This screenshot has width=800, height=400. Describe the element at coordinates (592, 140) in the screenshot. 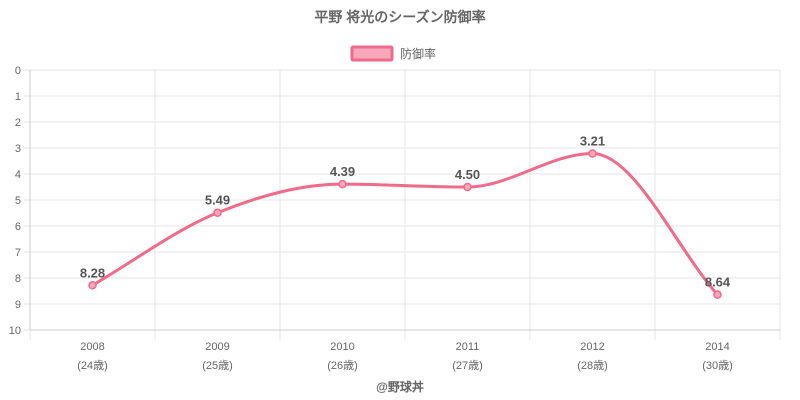

I see `data-label: 3.21` at that location.